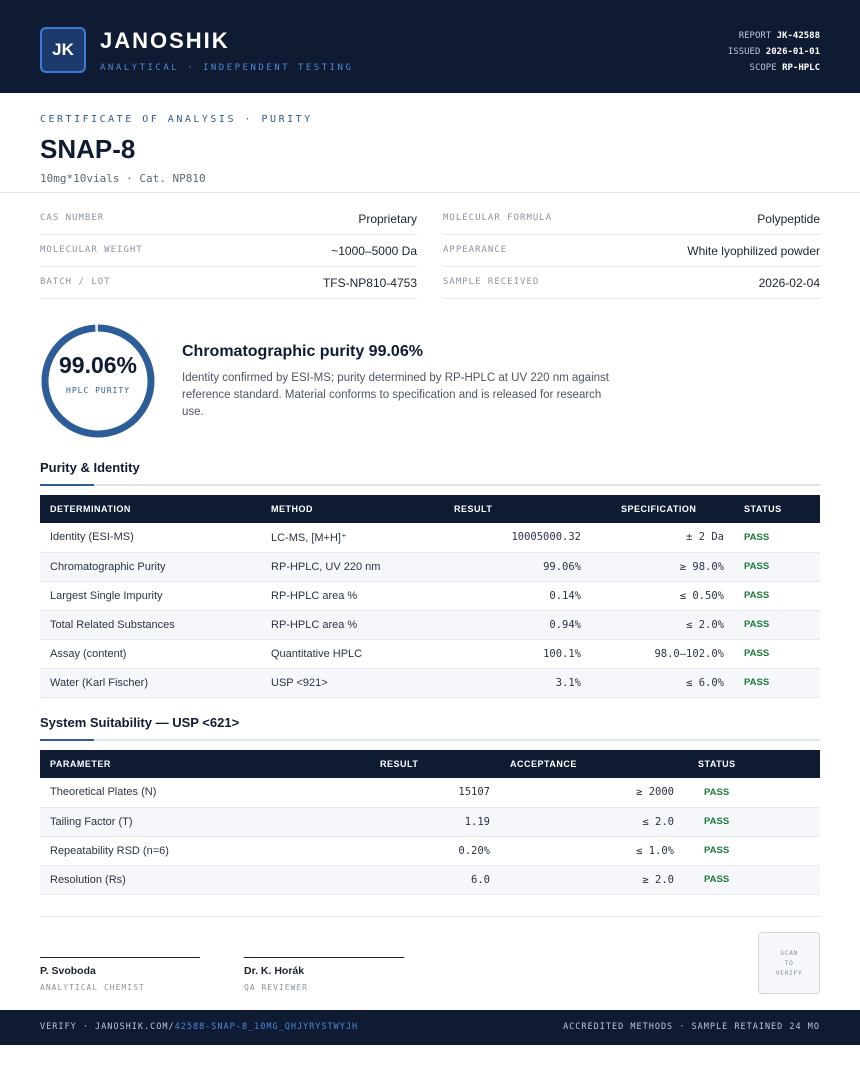  I want to click on issued-date: ISSUED 2026-01-01, so click(773, 52).